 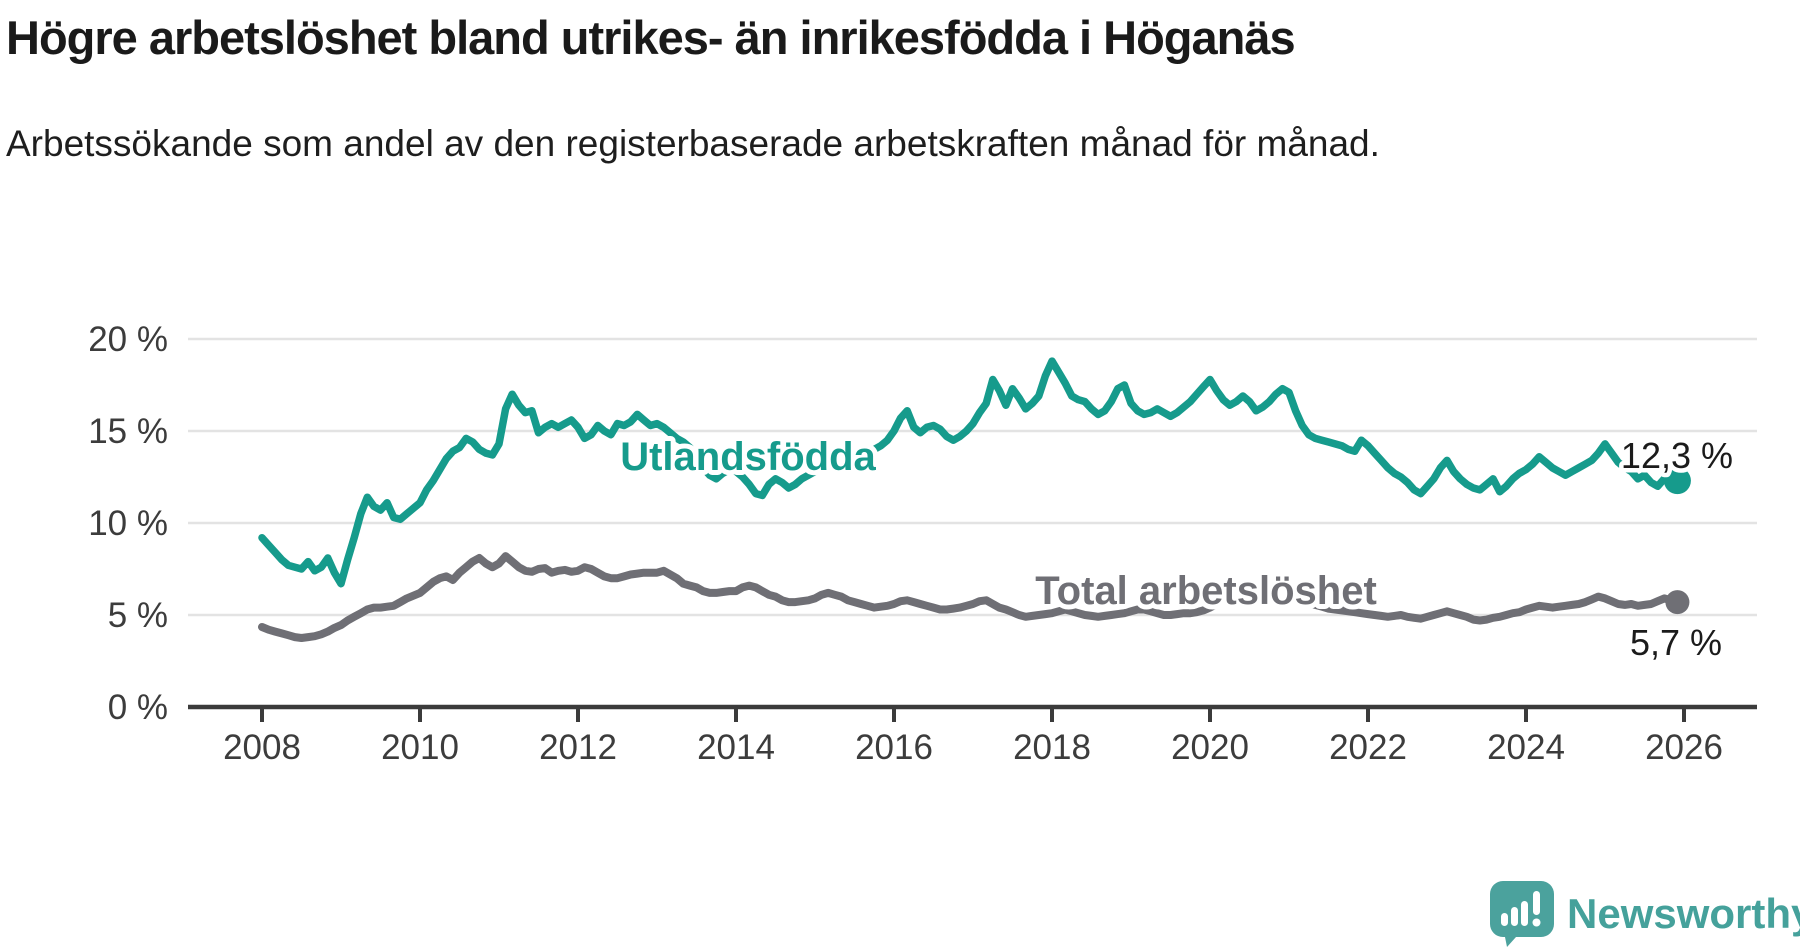 What do you see at coordinates (420, 747) in the screenshot?
I see `x-tick-label-2010: 2010` at bounding box center [420, 747].